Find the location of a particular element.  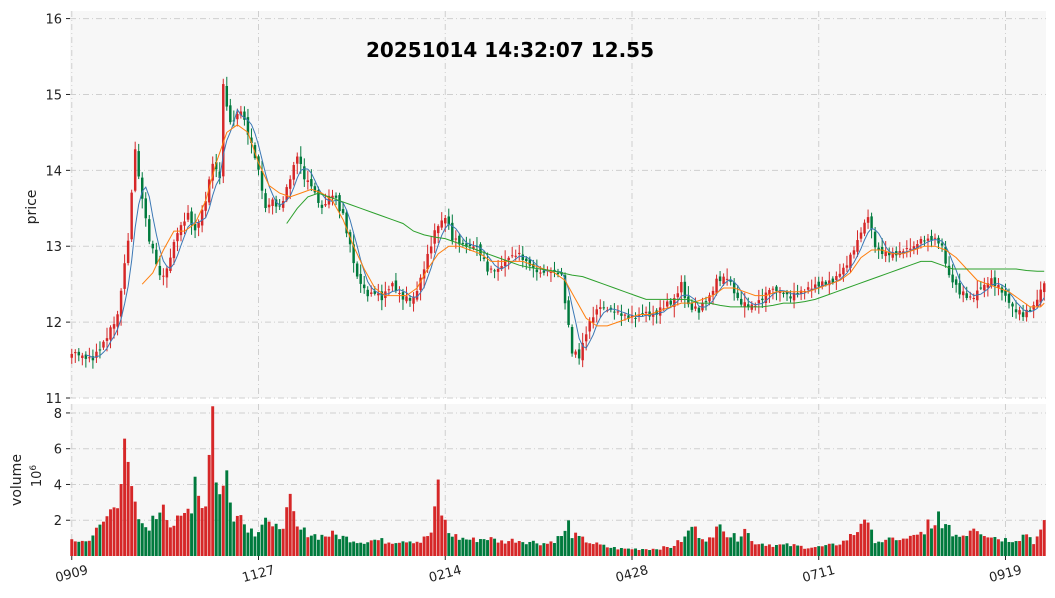

price-axis-label: price is located at coordinates (32, 207).